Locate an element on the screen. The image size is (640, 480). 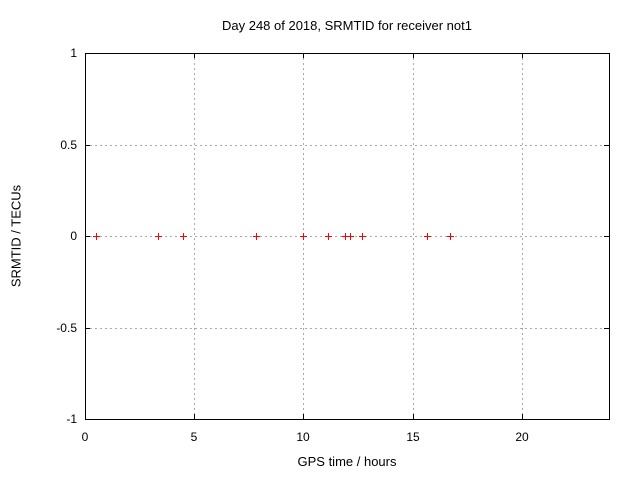
y-tick-label: -0.5 is located at coordinates (66, 328).